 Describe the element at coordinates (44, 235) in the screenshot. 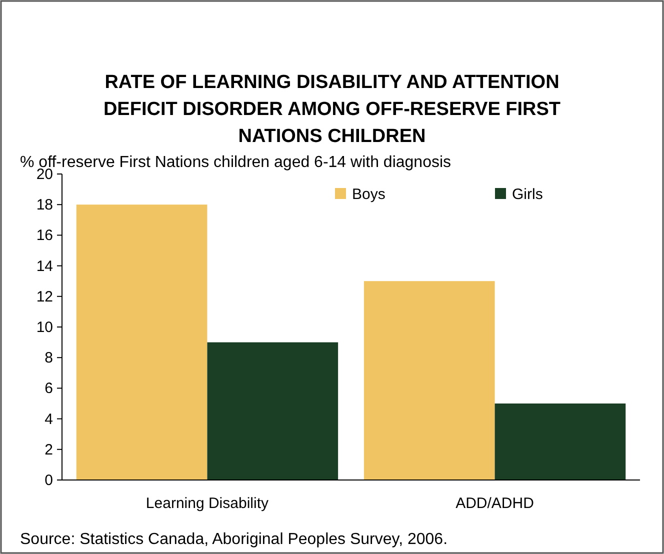

I see `y-tick-label: 16` at that location.